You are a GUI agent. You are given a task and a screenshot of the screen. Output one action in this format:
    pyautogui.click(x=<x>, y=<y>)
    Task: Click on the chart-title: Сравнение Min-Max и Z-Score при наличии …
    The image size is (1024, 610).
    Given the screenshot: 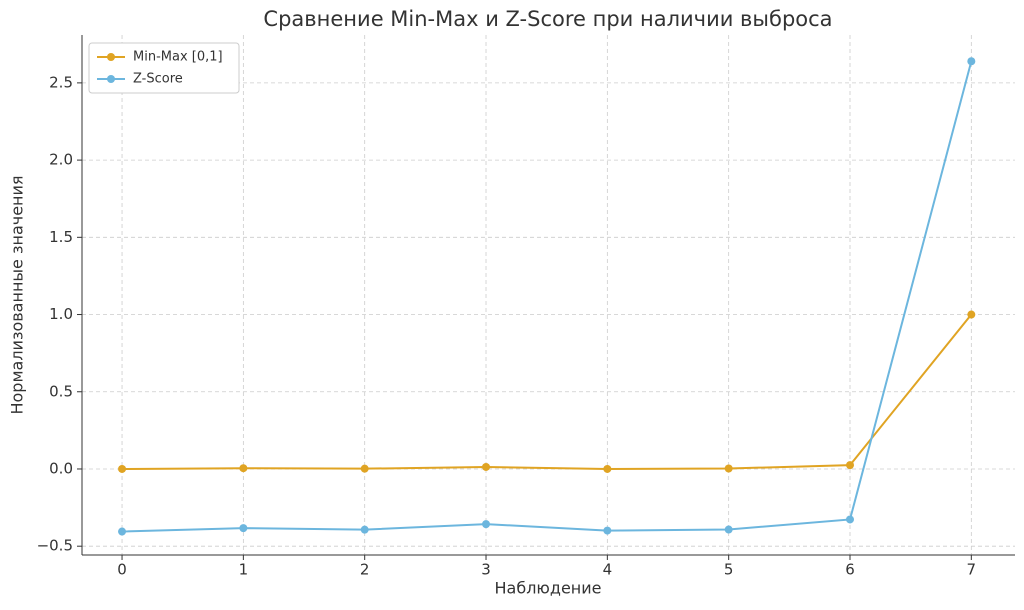 What is the action you would take?
    pyautogui.click(x=547, y=19)
    